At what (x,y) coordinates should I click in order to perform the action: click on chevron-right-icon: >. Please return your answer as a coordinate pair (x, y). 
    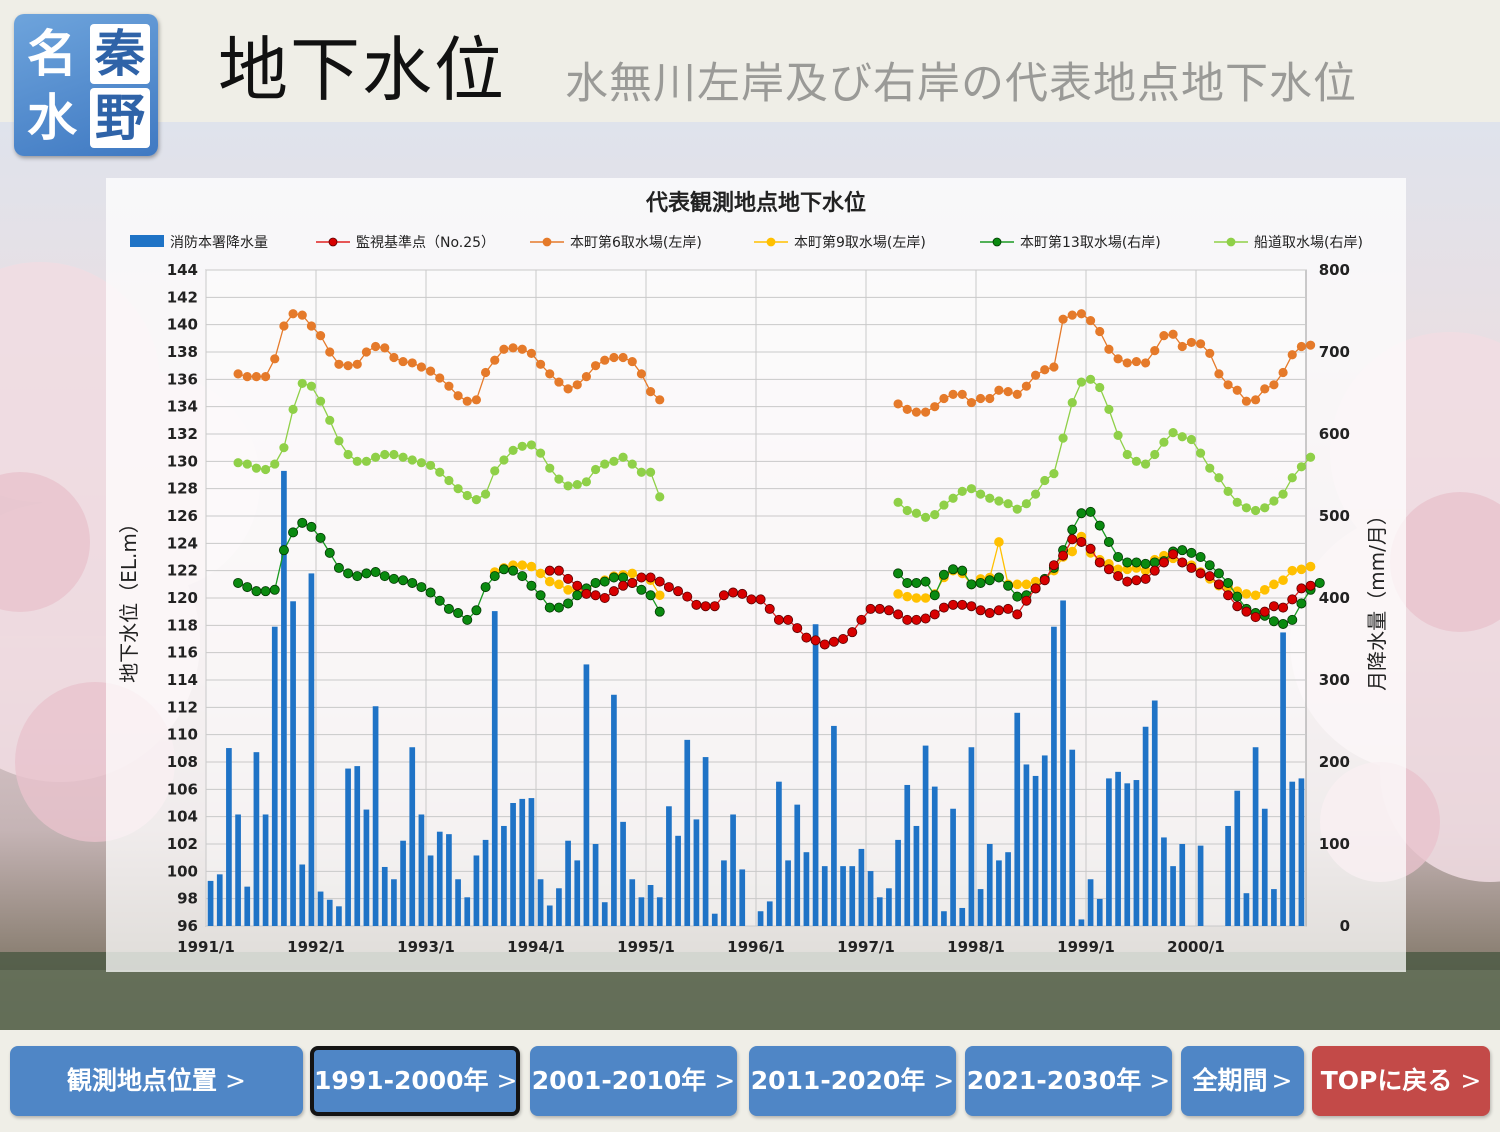
    Looking at the image, I should click on (944, 1080).